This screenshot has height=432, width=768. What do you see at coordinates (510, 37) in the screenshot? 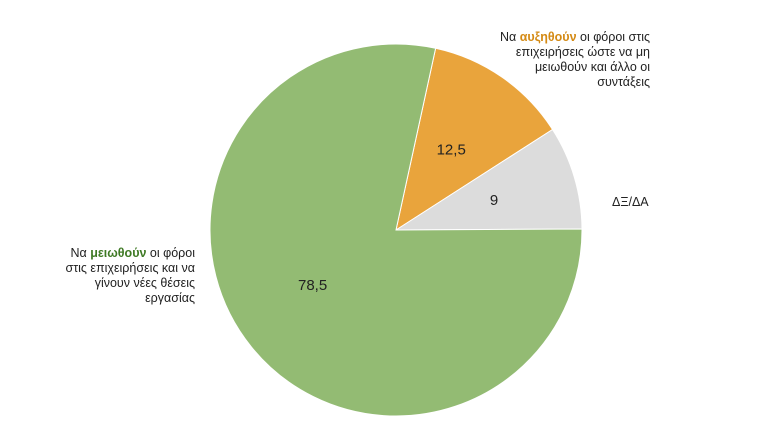
I see `label-increase-prefix: Να` at bounding box center [510, 37].